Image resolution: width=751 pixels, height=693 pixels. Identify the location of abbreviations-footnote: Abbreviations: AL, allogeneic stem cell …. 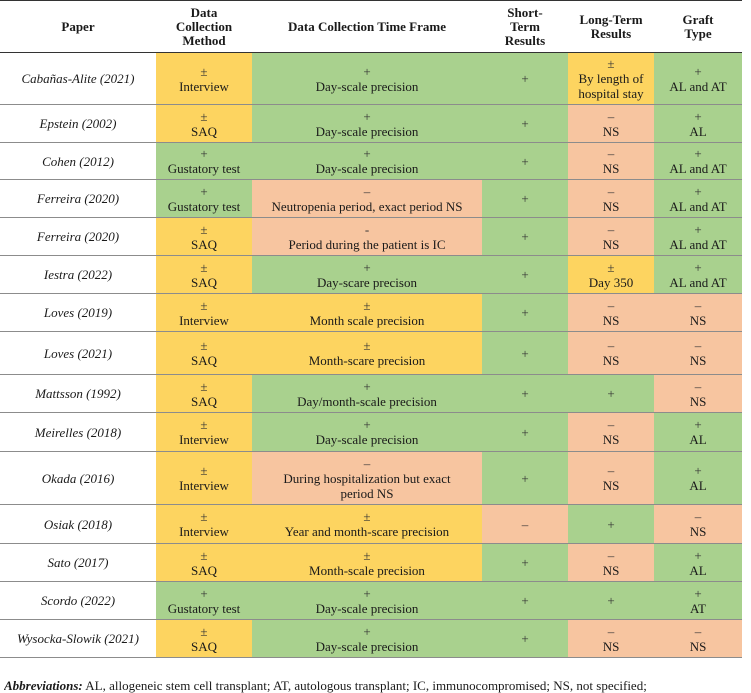
(376, 685).